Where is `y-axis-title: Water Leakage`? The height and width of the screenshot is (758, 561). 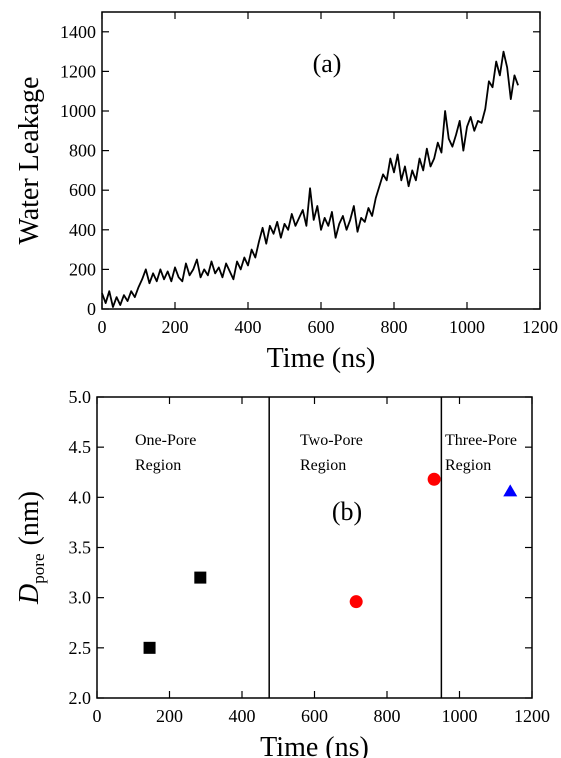
y-axis-title: Water Leakage is located at coordinates (29, 161).